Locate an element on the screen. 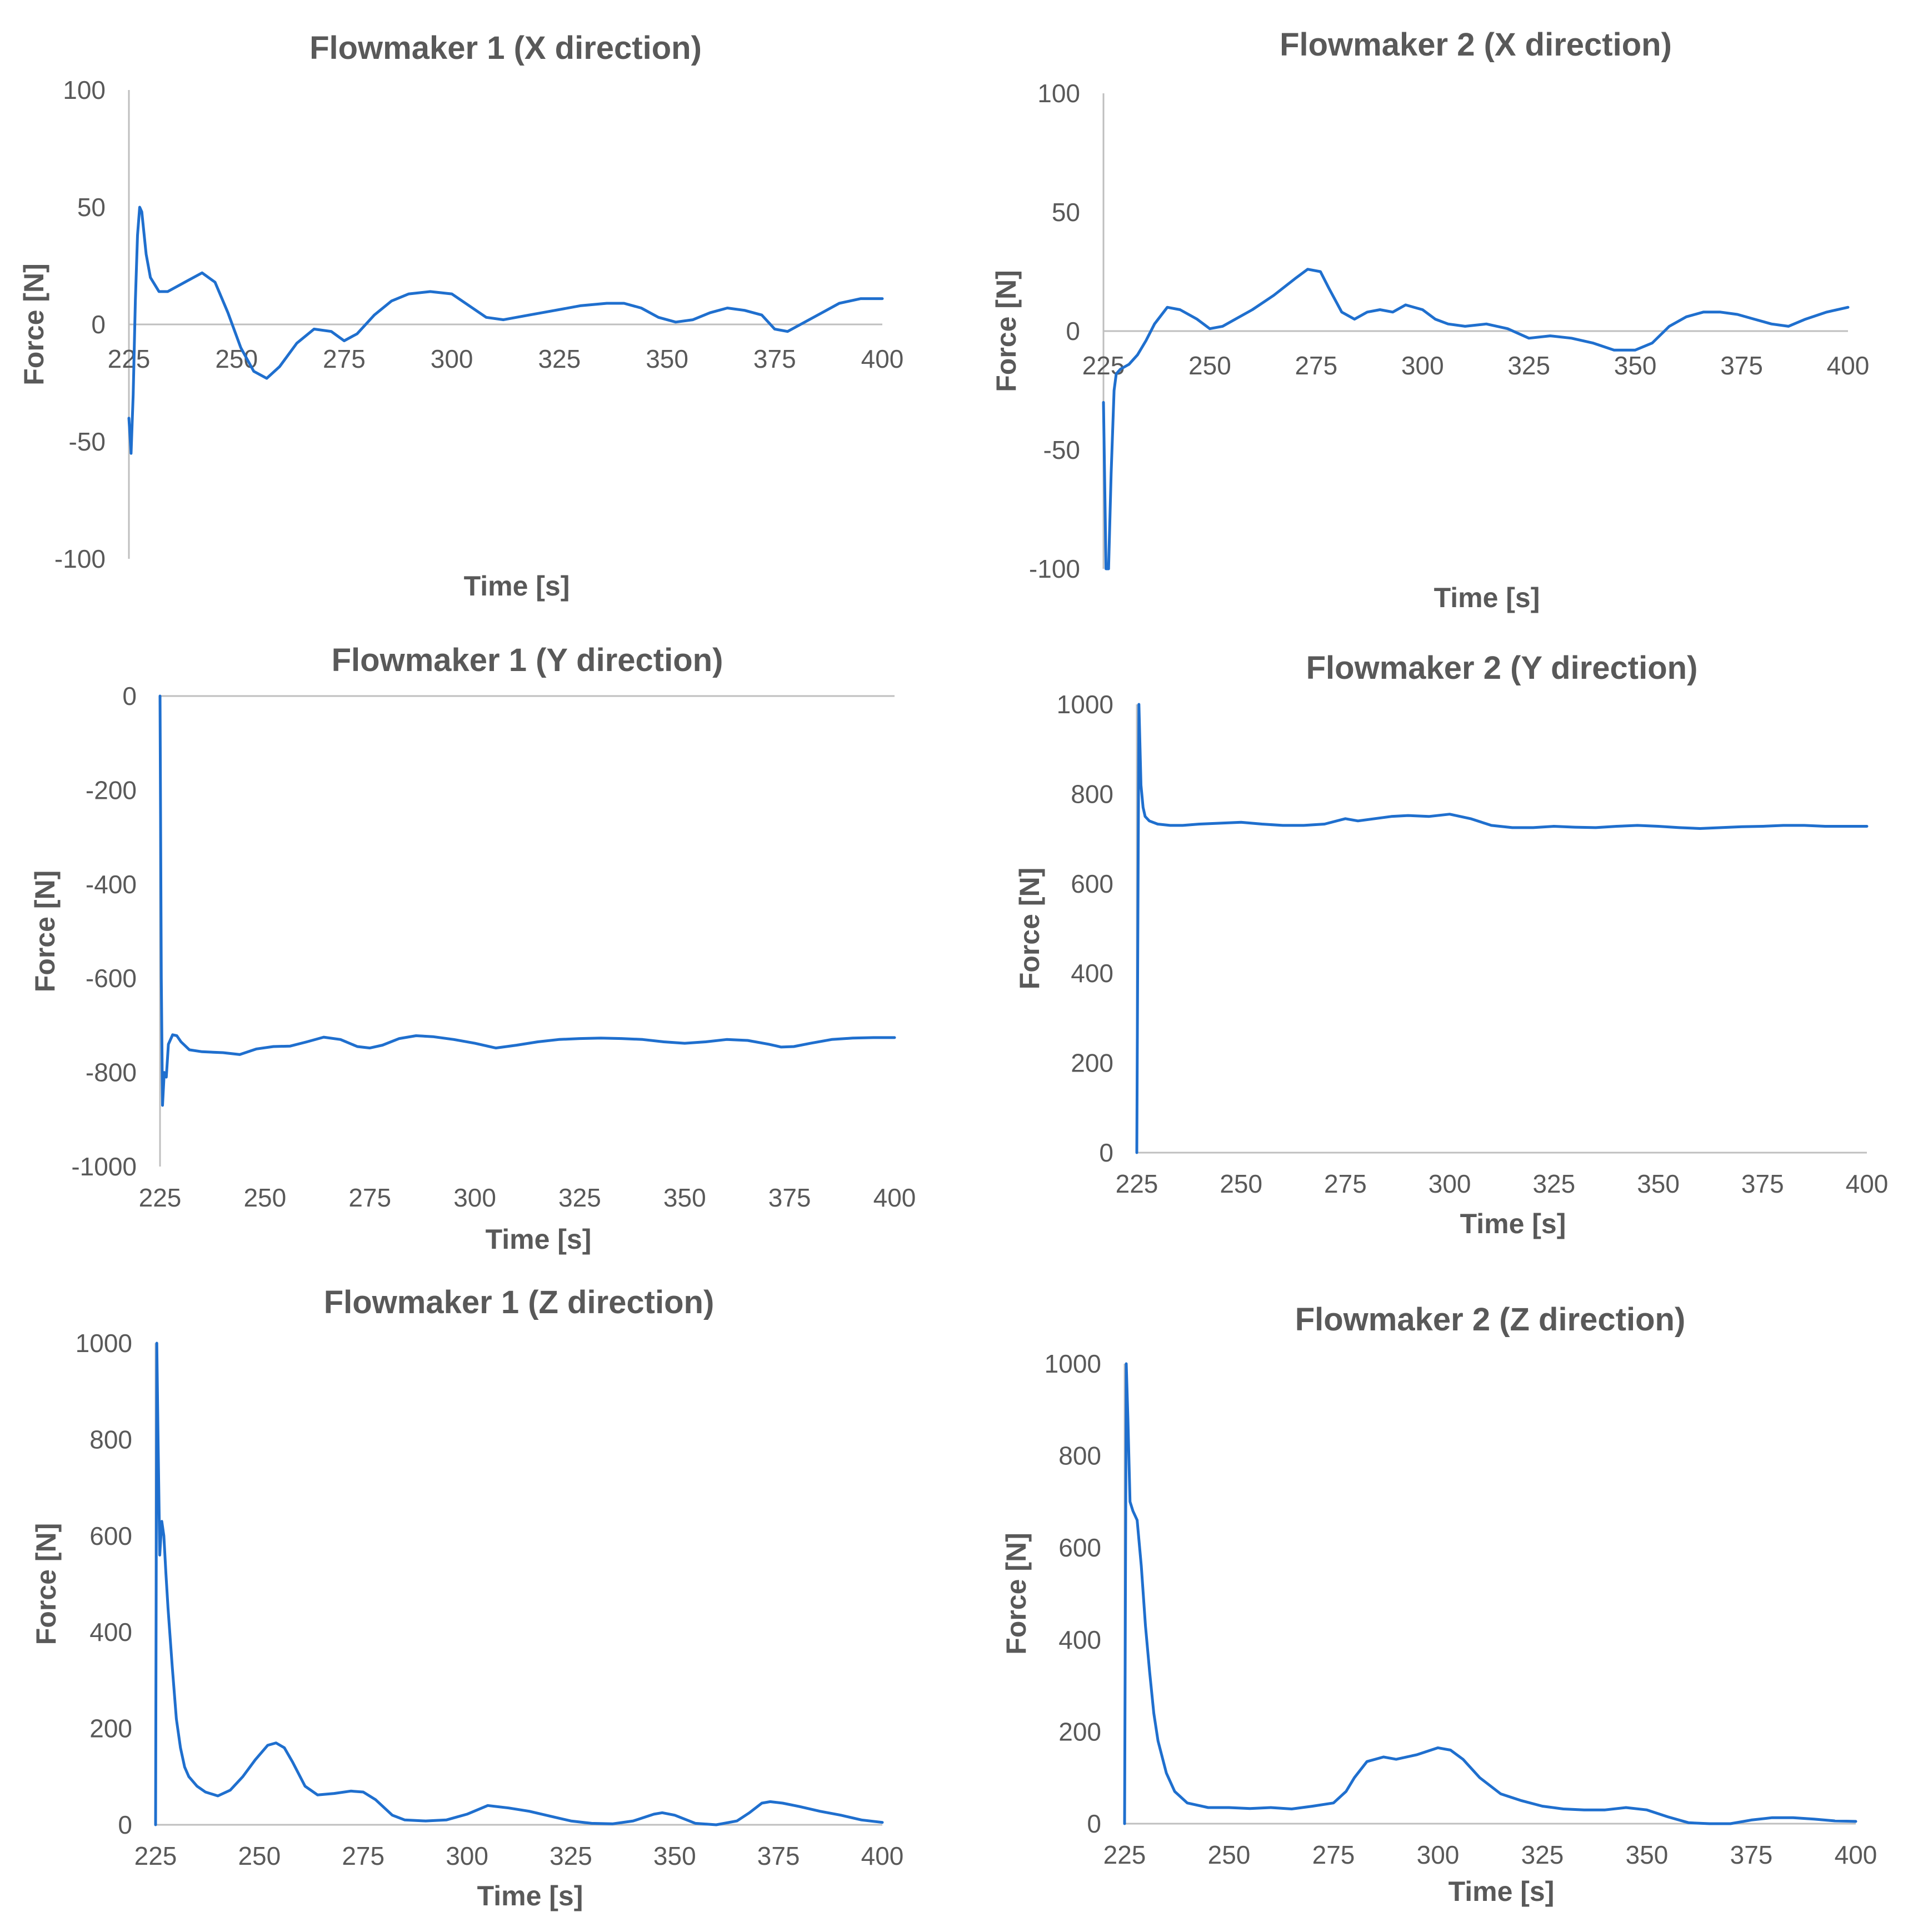  chart-title: Flowmaker 2 (X direction) is located at coordinates (1476, 45).